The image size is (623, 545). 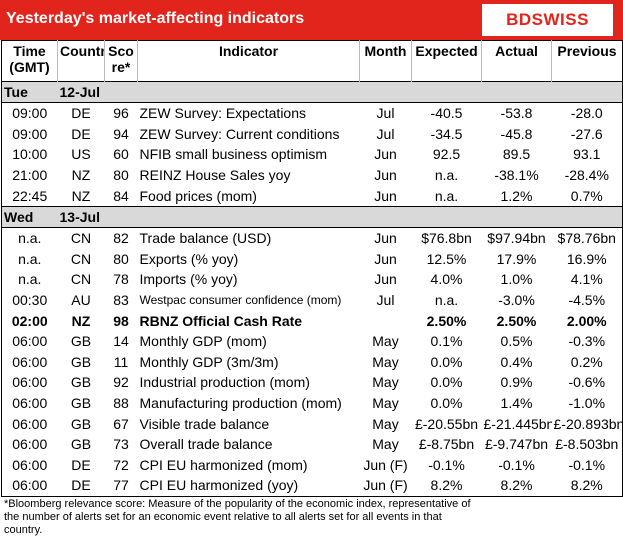 I want to click on cell: -0.3%, so click(x=587, y=341).